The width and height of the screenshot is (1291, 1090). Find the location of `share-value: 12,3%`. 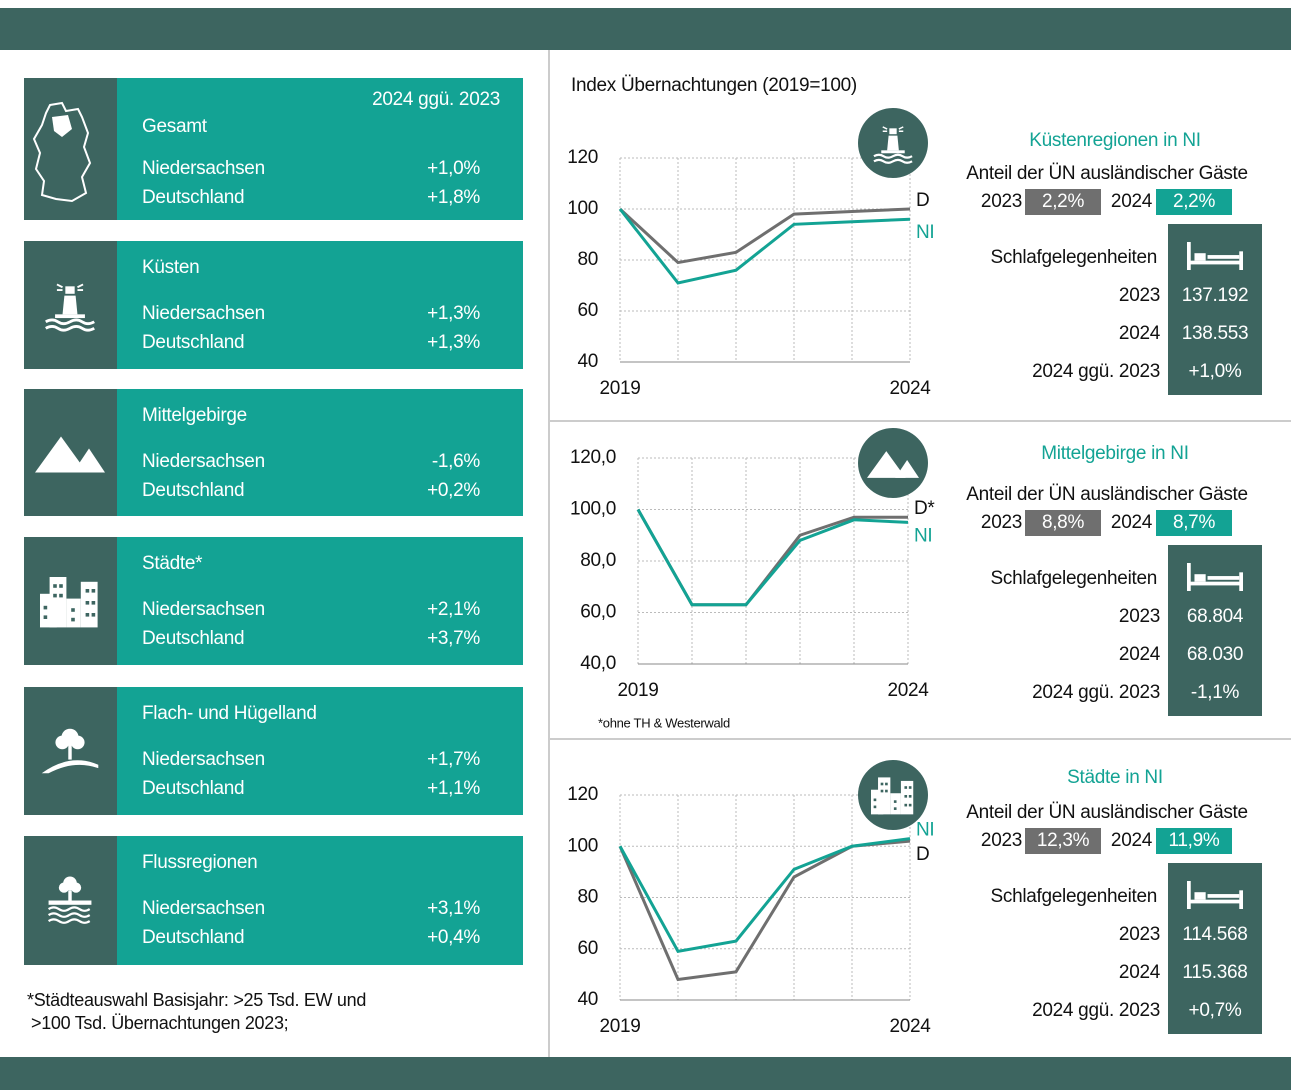

share-value: 12,3% is located at coordinates (1063, 840).